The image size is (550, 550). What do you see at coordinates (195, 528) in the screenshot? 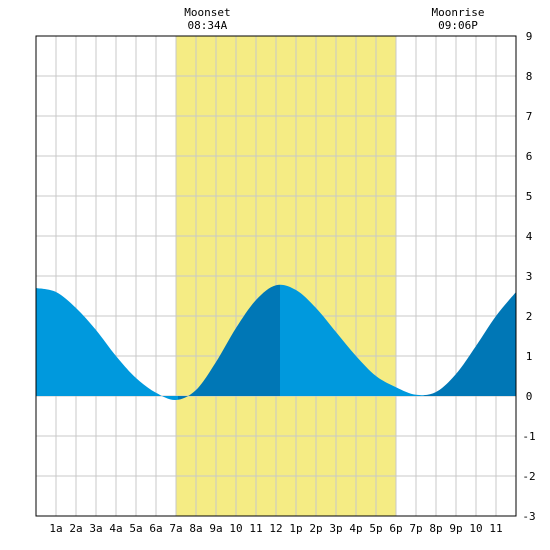
I see `x-tick-label: 8a` at bounding box center [195, 528].